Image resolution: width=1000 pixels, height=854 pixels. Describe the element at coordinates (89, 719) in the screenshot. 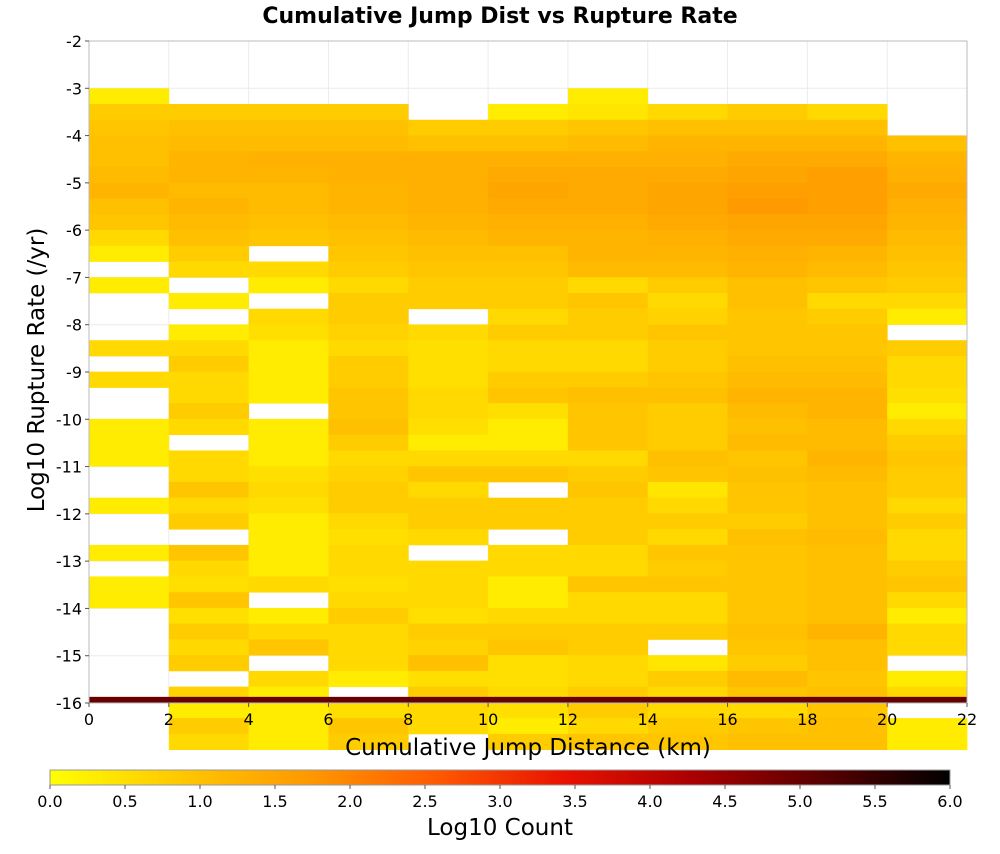

I see `x-tick-label: 0` at that location.